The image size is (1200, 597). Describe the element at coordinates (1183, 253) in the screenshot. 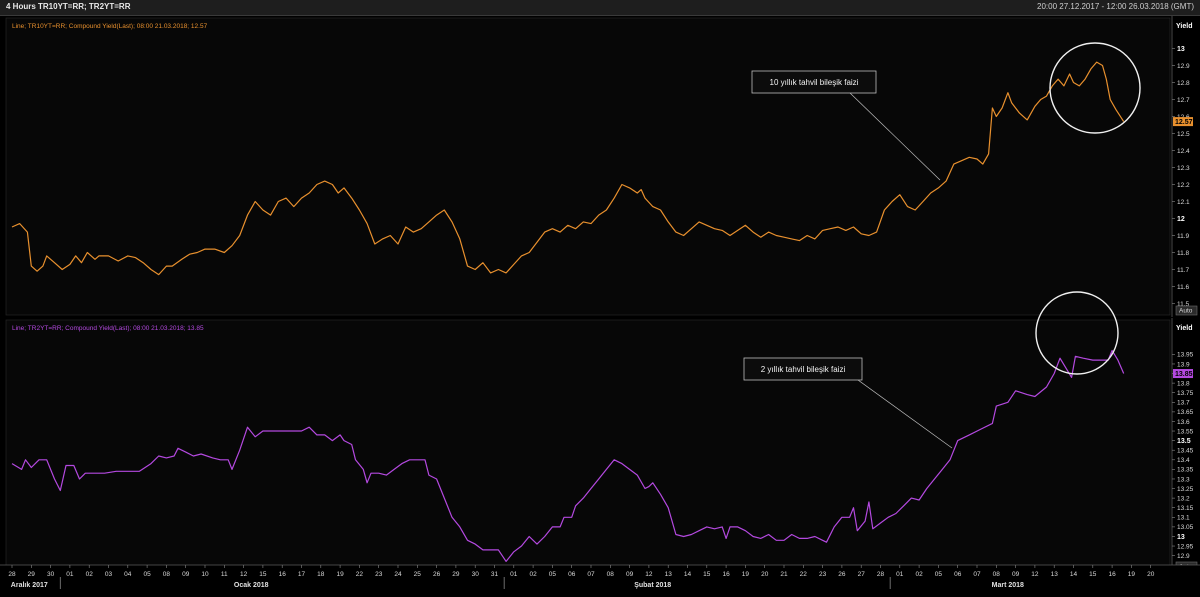

I see `y-tick-label: 11.8` at that location.